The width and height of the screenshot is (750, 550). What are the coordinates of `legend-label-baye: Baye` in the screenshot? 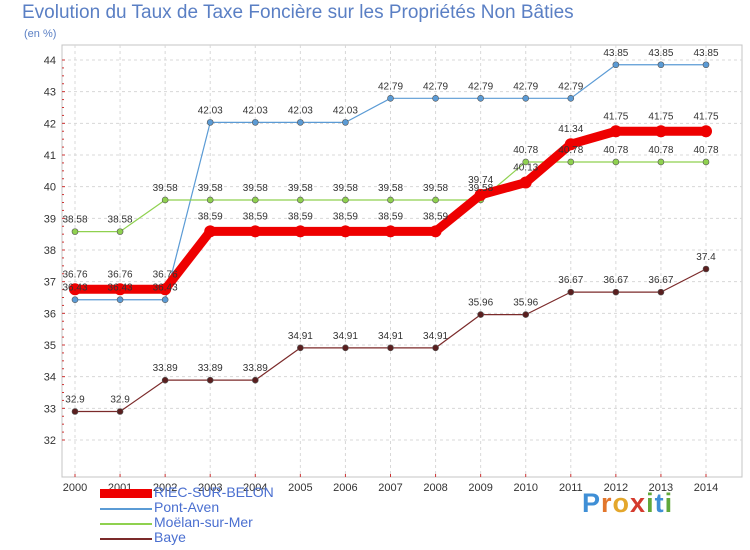 It's located at (170, 537).